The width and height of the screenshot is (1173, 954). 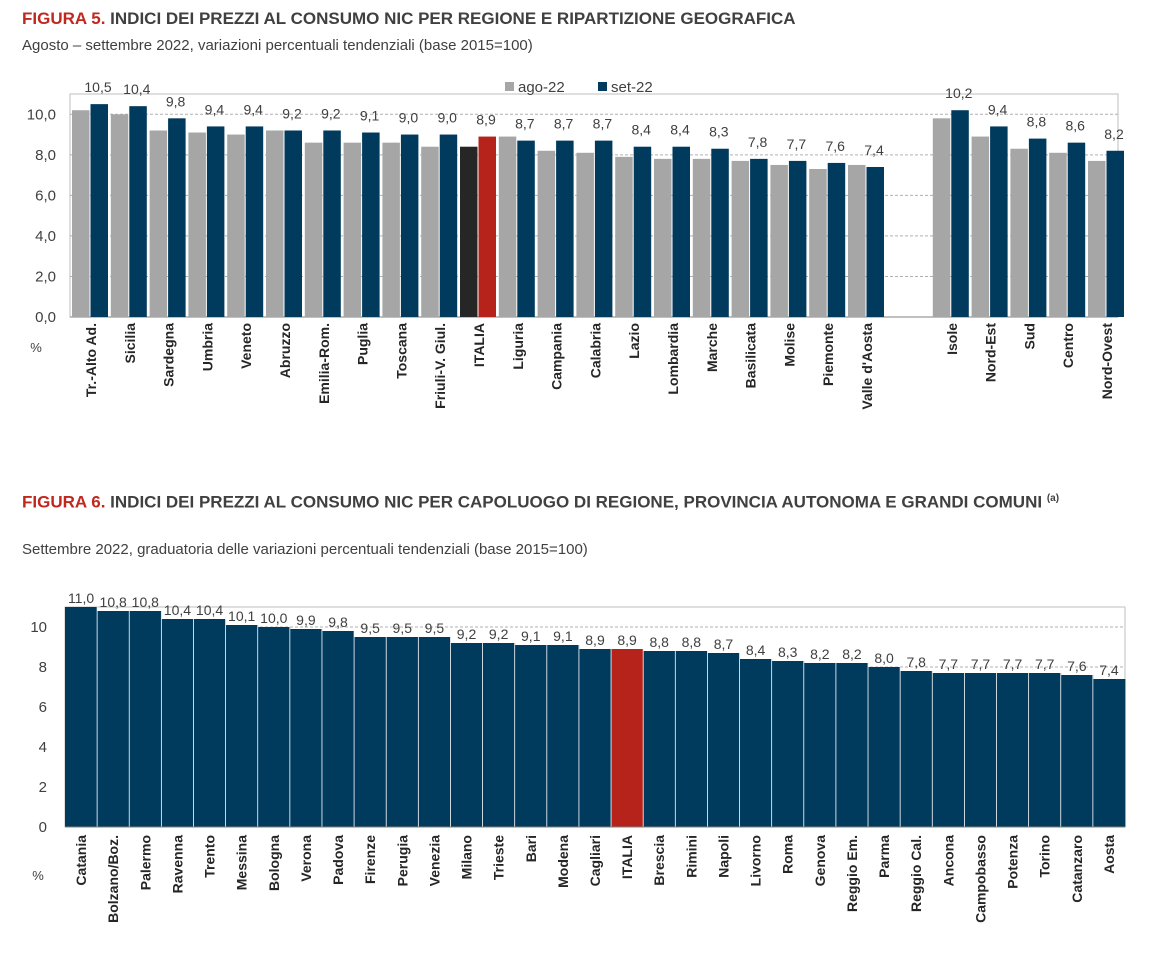 I want to click on x-tick-label: Abruzzo, so click(x=285, y=350).